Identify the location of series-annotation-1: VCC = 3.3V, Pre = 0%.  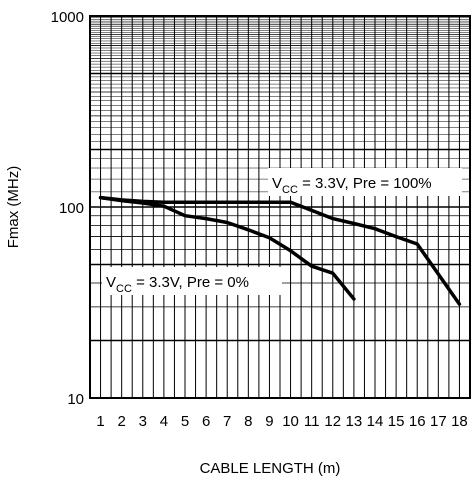
(177, 284).